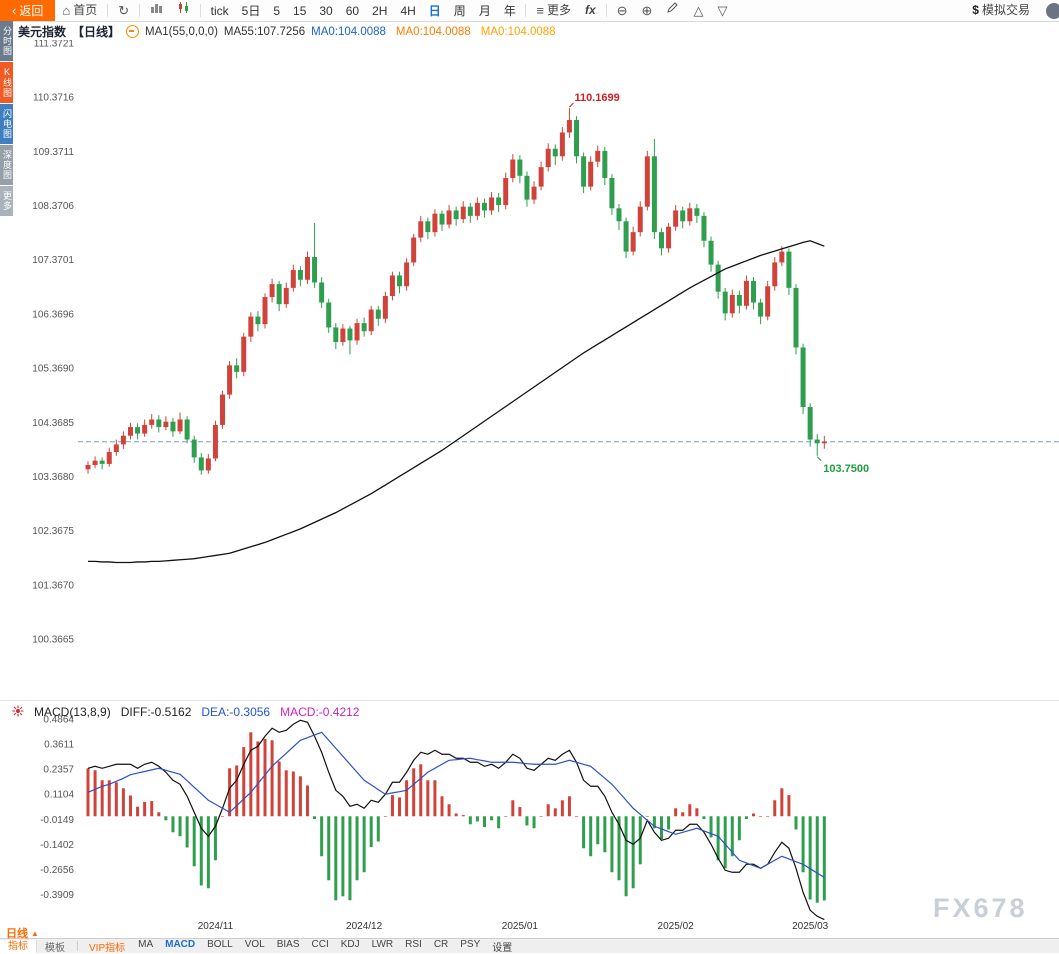 Image resolution: width=1059 pixels, height=954 pixels. I want to click on triangle-up-icon: △, so click(698, 10).